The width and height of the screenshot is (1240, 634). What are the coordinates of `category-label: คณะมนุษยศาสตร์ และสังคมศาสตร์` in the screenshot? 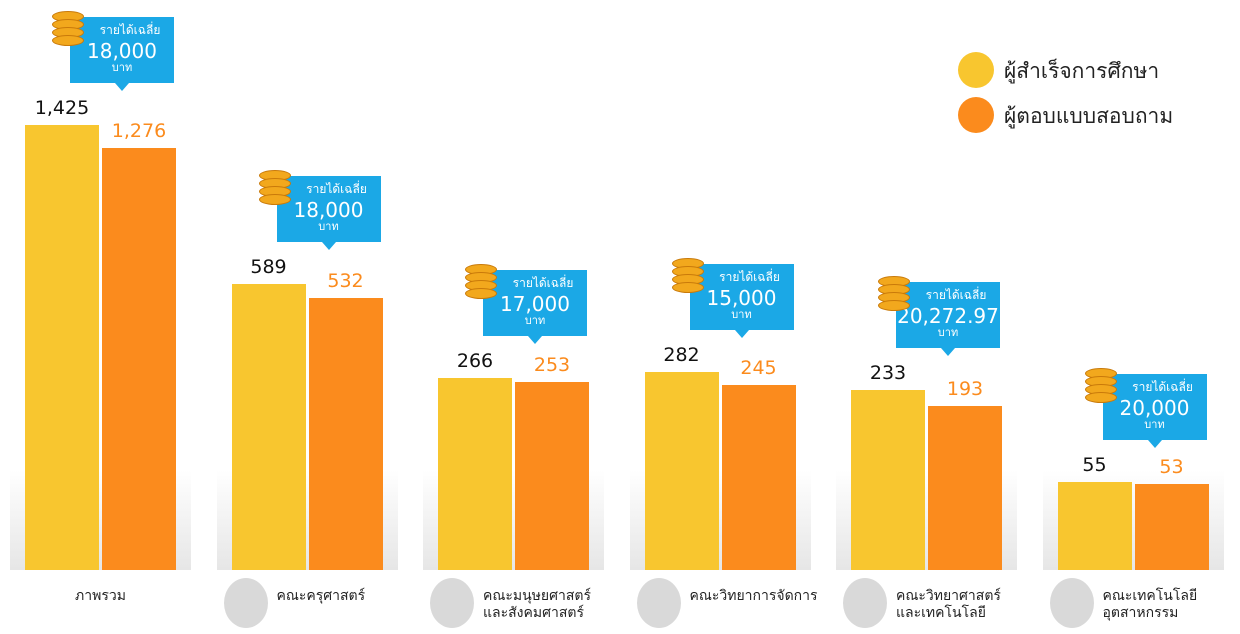 It's located at (537, 604).